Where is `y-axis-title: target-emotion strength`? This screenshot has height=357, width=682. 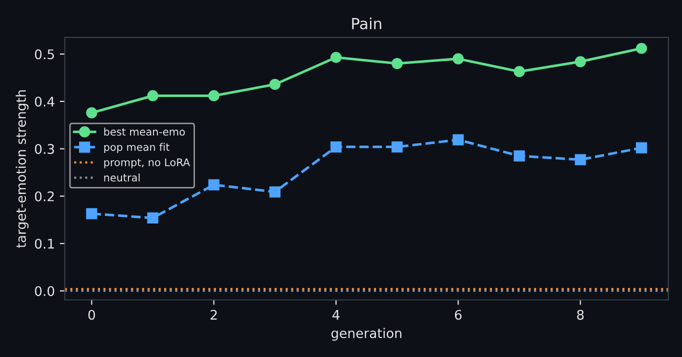
y-axis-title: target-emotion strength is located at coordinates (22, 169).